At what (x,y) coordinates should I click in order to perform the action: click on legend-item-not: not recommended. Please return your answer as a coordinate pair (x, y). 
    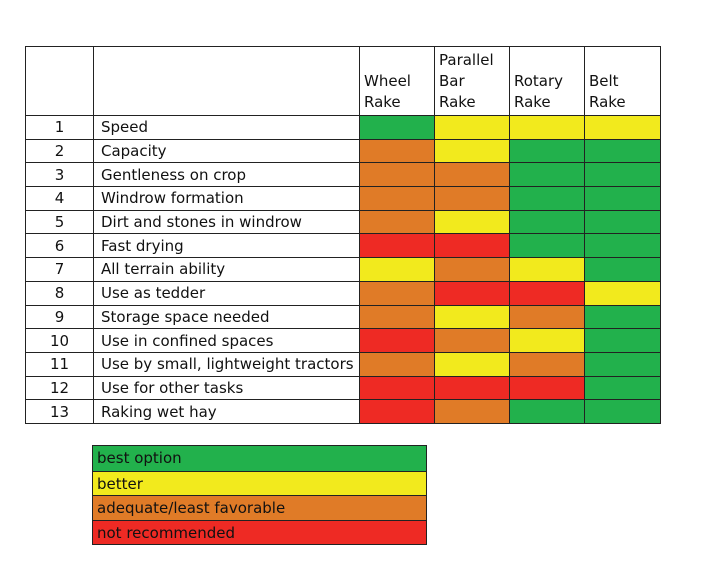
    Looking at the image, I should click on (259, 531).